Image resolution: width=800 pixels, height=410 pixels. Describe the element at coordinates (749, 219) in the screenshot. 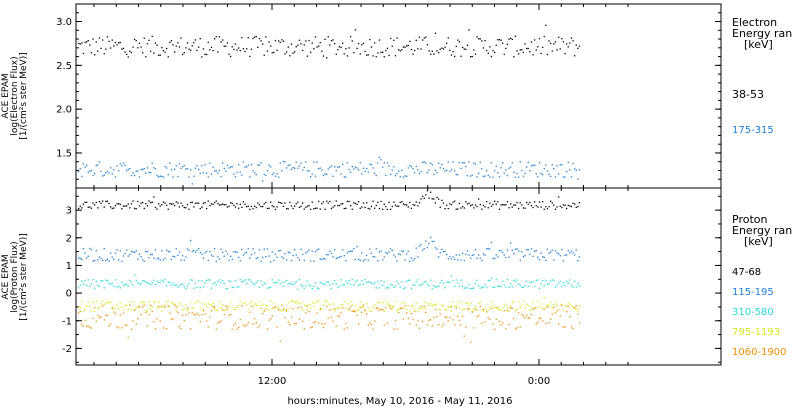

I see `legend-title-line: Proton` at that location.